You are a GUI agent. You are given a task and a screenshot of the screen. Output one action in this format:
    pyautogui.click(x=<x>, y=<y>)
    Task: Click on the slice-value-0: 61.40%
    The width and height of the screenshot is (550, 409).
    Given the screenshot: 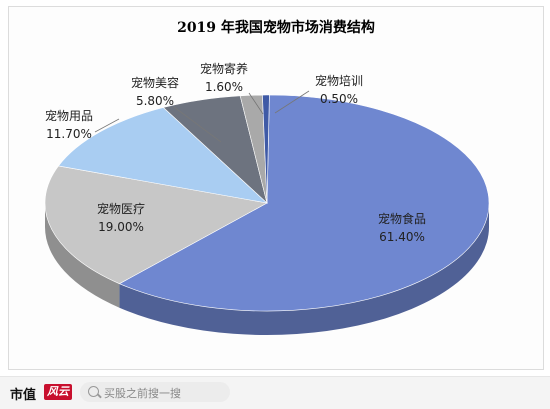 What is the action you would take?
    pyautogui.click(x=402, y=237)
    